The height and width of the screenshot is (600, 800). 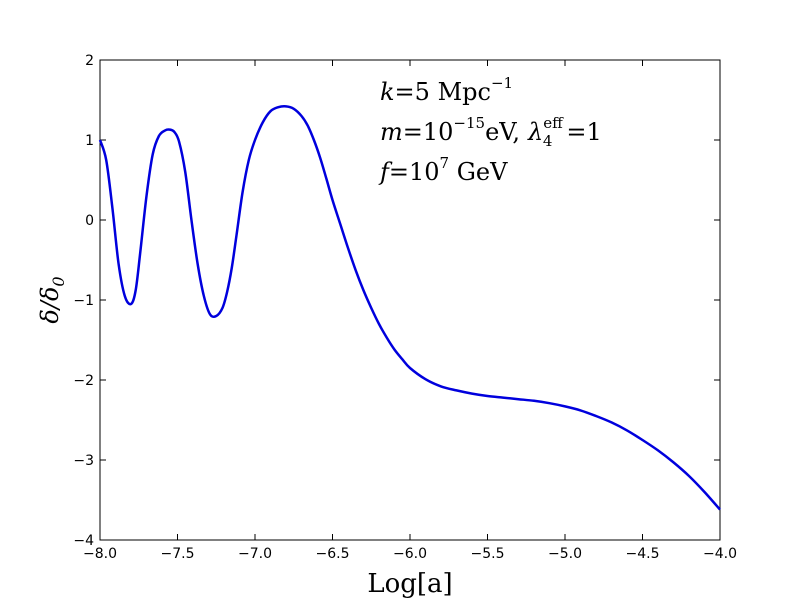 I want to click on annotation-f: f=107 GeV, so click(x=443, y=170).